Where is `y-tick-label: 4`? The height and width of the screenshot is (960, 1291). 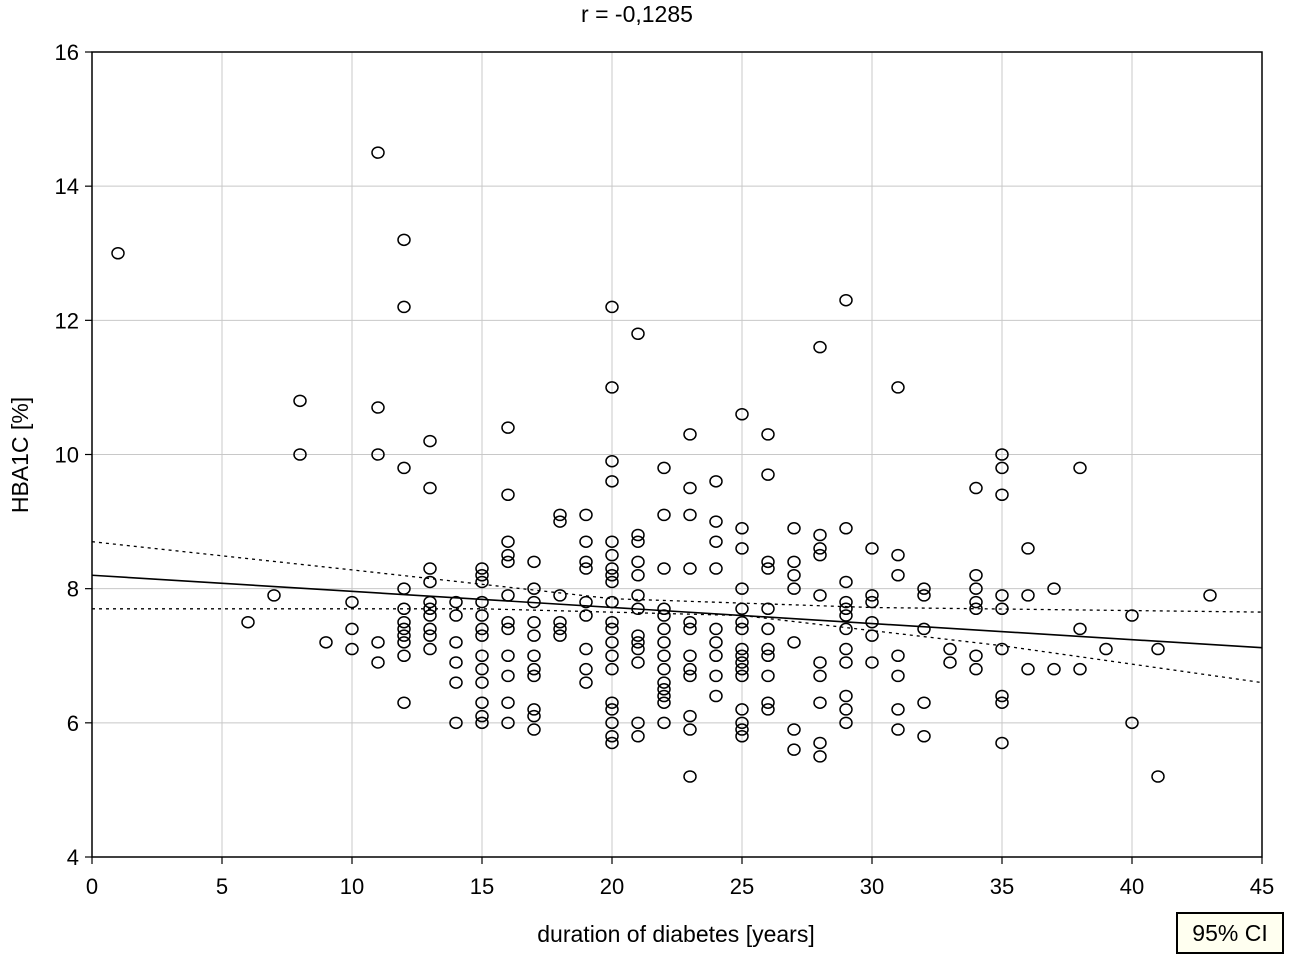
y-tick-label: 4 is located at coordinates (73, 857).